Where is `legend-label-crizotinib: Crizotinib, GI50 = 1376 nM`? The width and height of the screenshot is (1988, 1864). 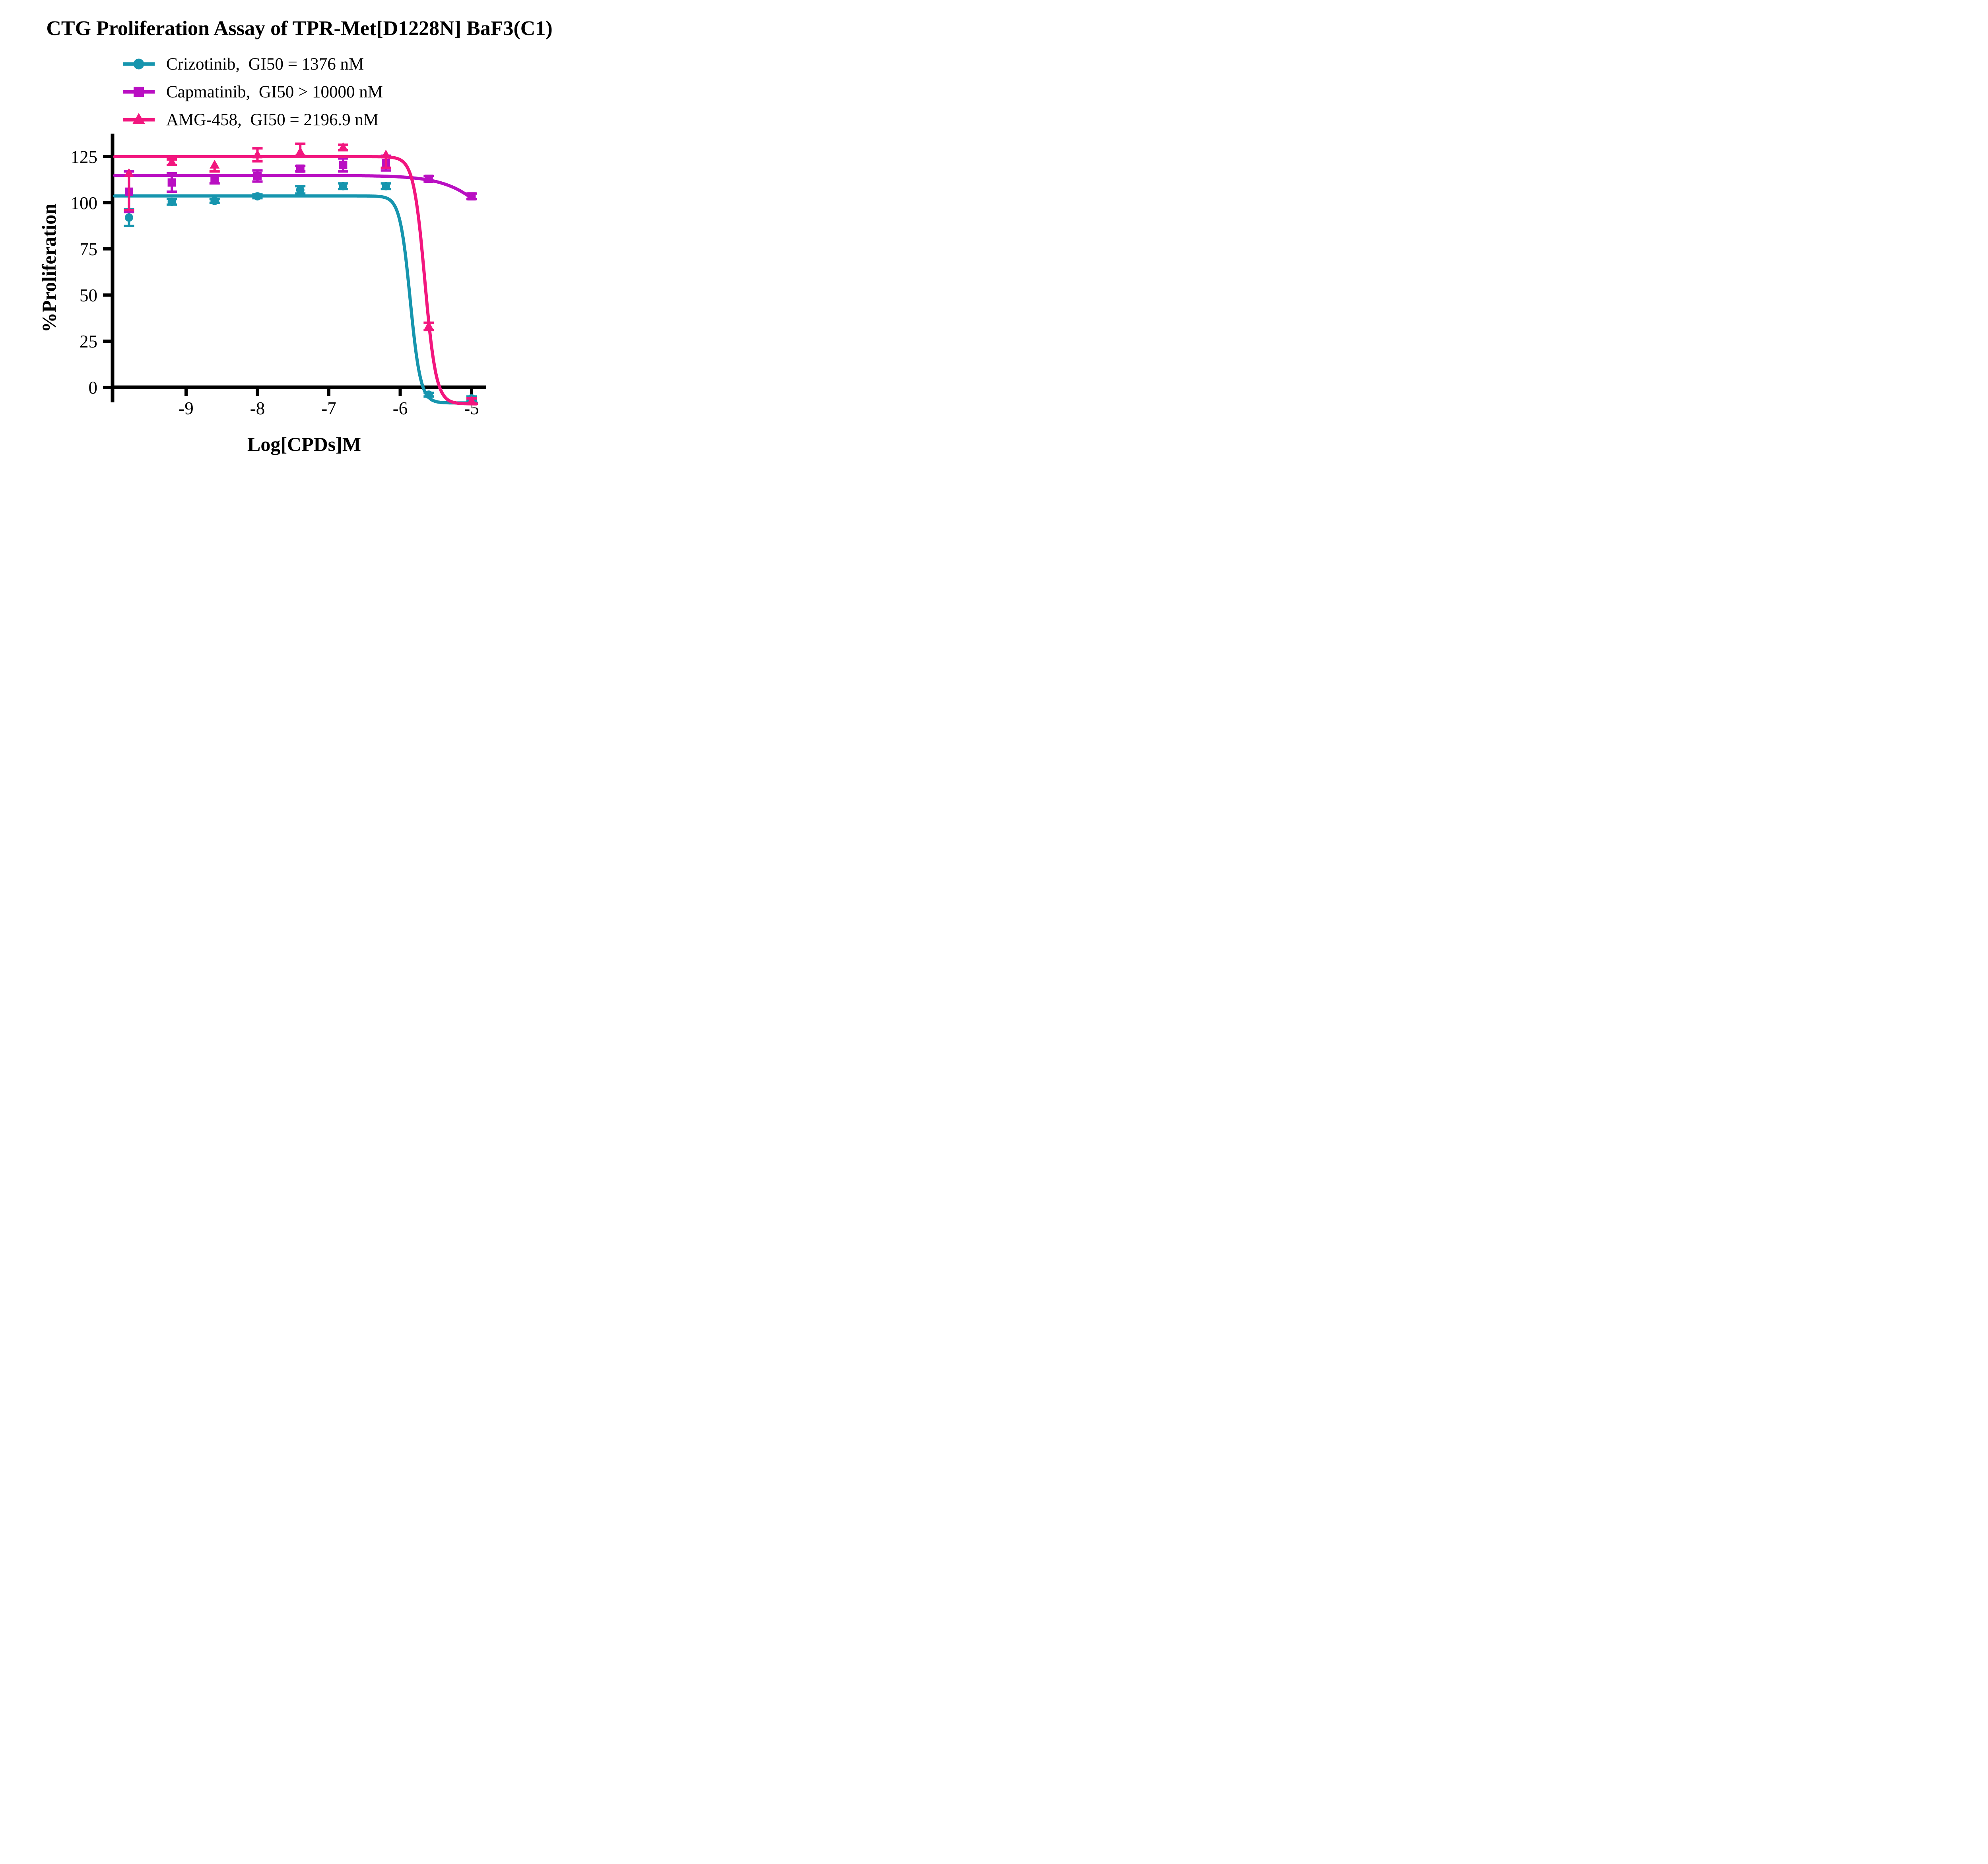
legend-label-crizotinib: Crizotinib, GI50 = 1376 nM is located at coordinates (265, 64).